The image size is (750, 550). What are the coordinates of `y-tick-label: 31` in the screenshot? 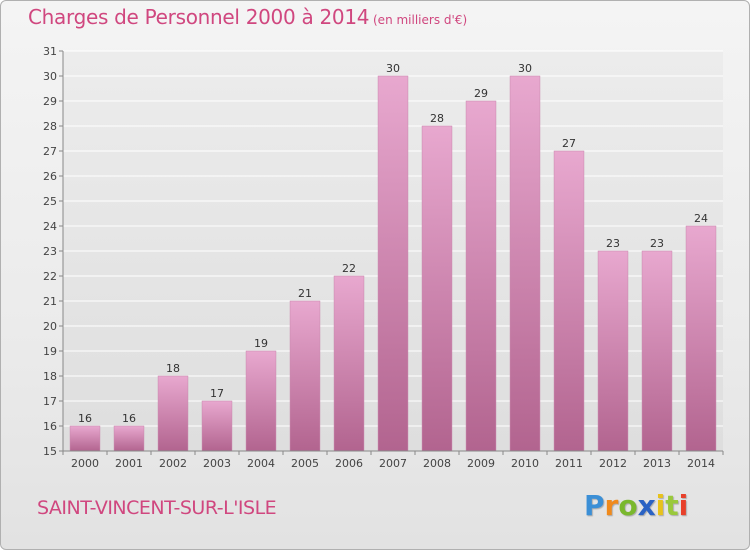 It's located at (50, 51).